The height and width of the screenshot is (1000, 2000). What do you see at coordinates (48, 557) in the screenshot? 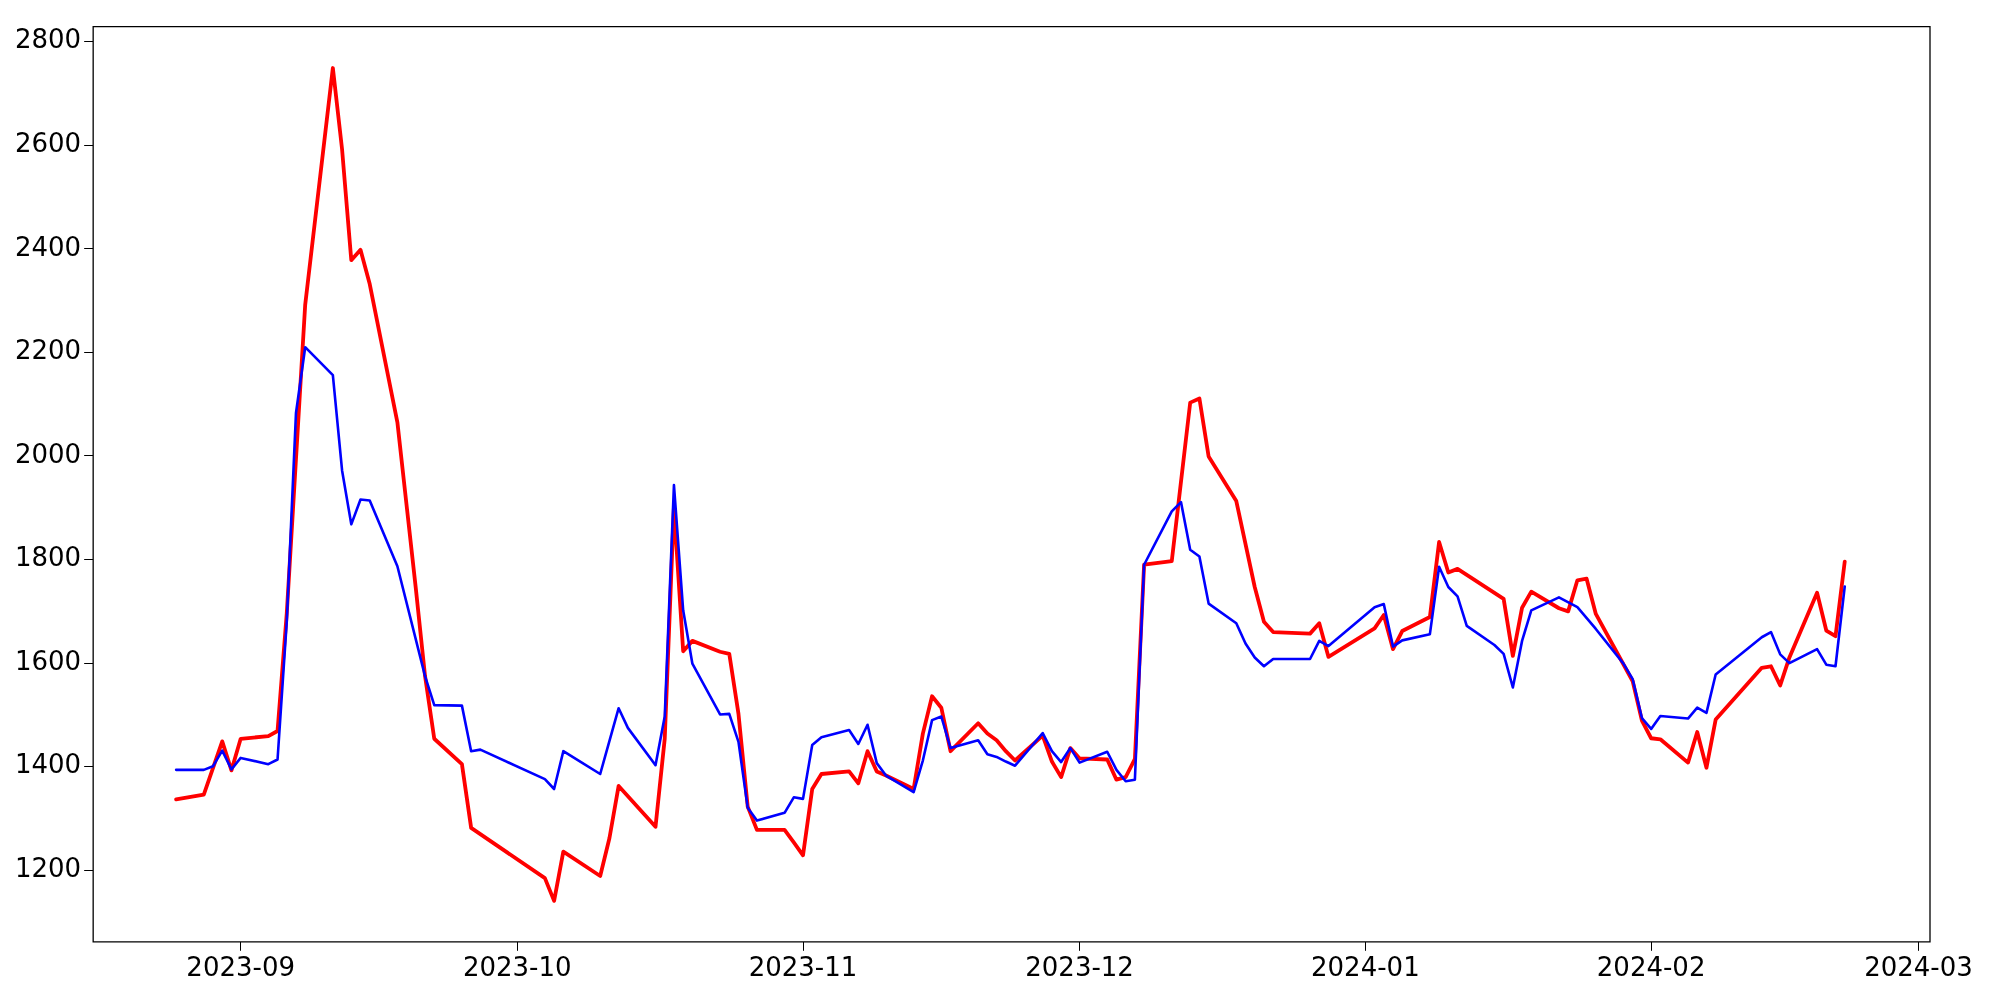
I see `y-tick-label: 1800` at bounding box center [48, 557].